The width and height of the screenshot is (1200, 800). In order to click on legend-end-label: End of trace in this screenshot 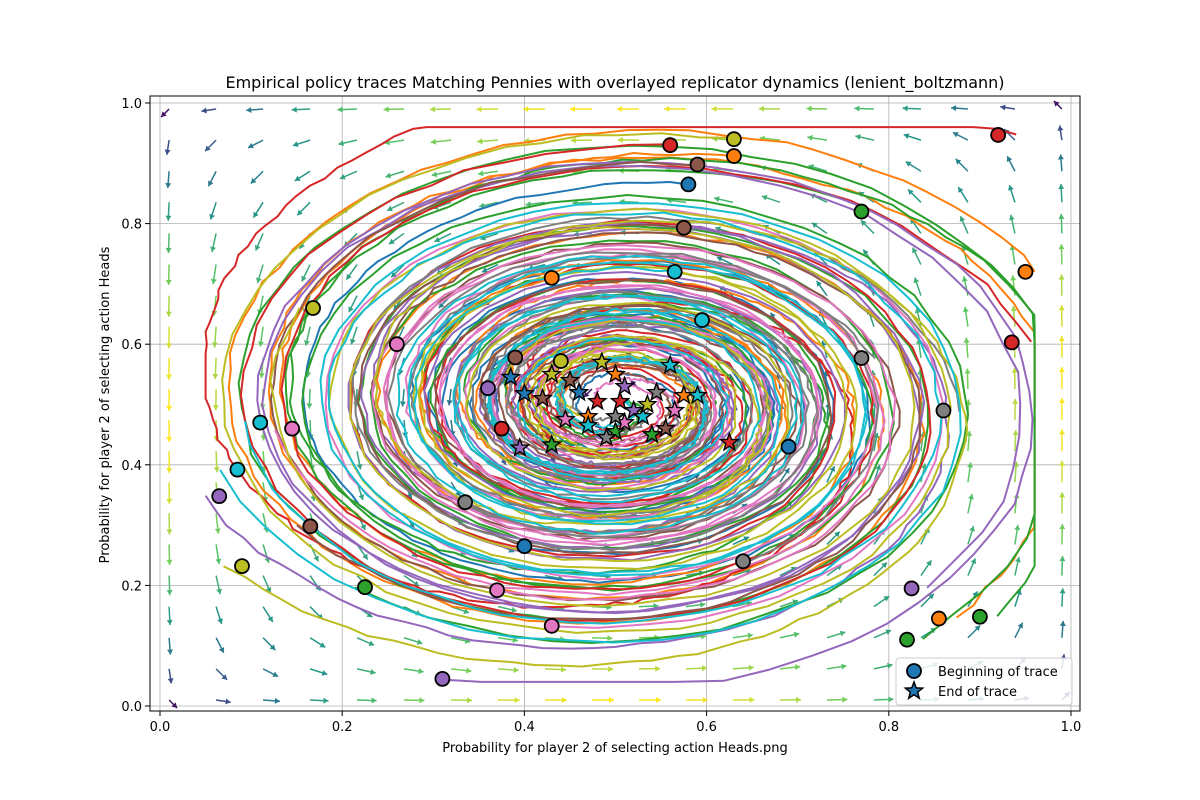, I will do `click(977, 692)`.